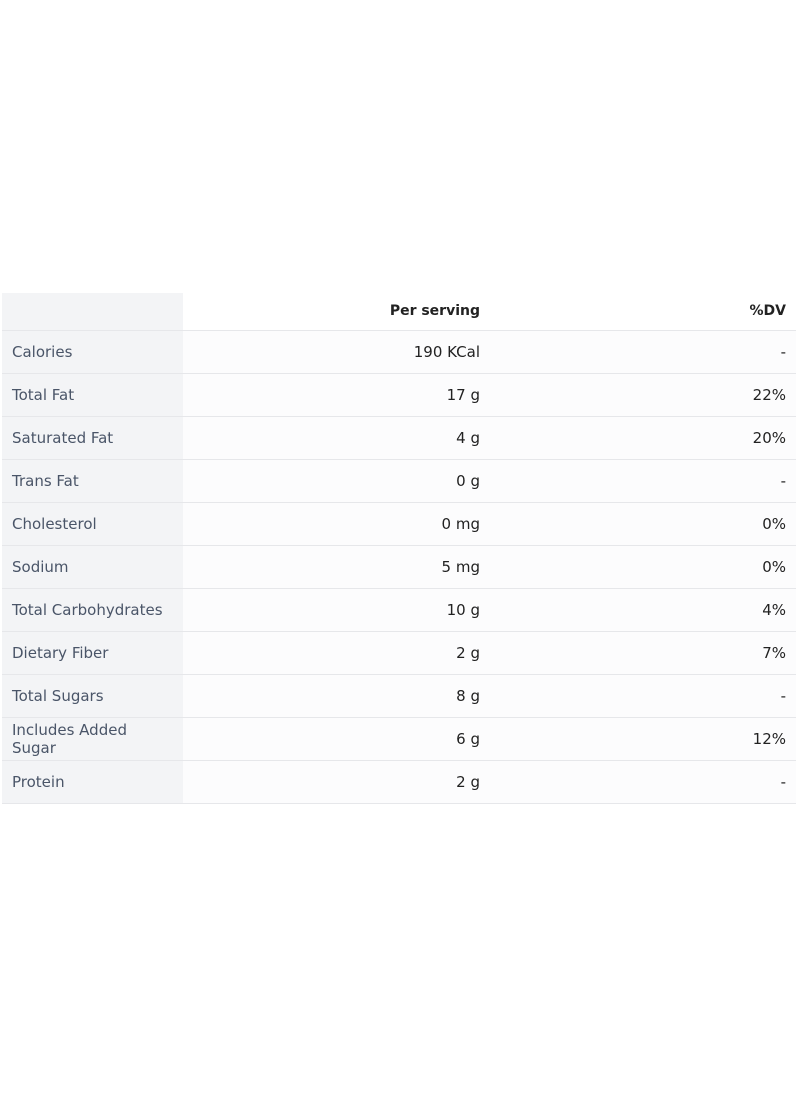 This screenshot has width=800, height=1100. I want to click on per-serving: 6 g, so click(336, 739).